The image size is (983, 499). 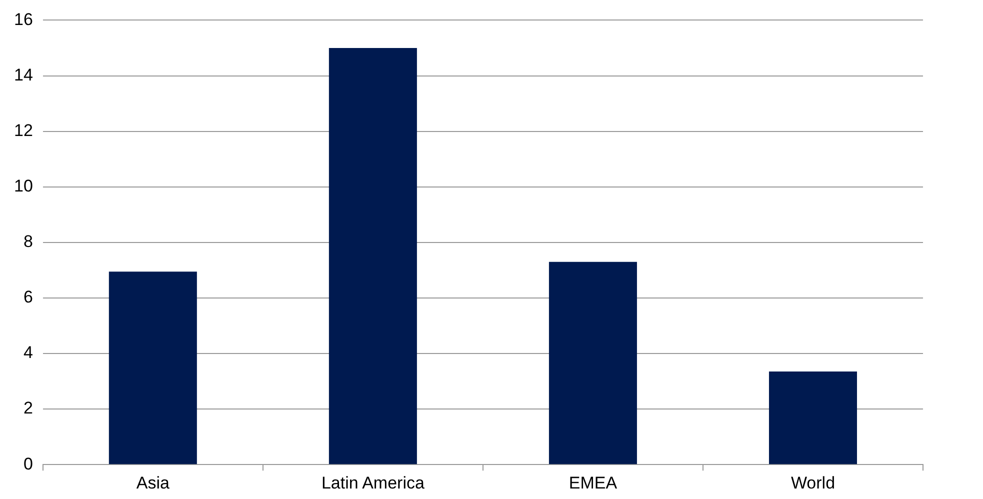 What do you see at coordinates (23, 130) in the screenshot?
I see `y-tick-label: 12` at bounding box center [23, 130].